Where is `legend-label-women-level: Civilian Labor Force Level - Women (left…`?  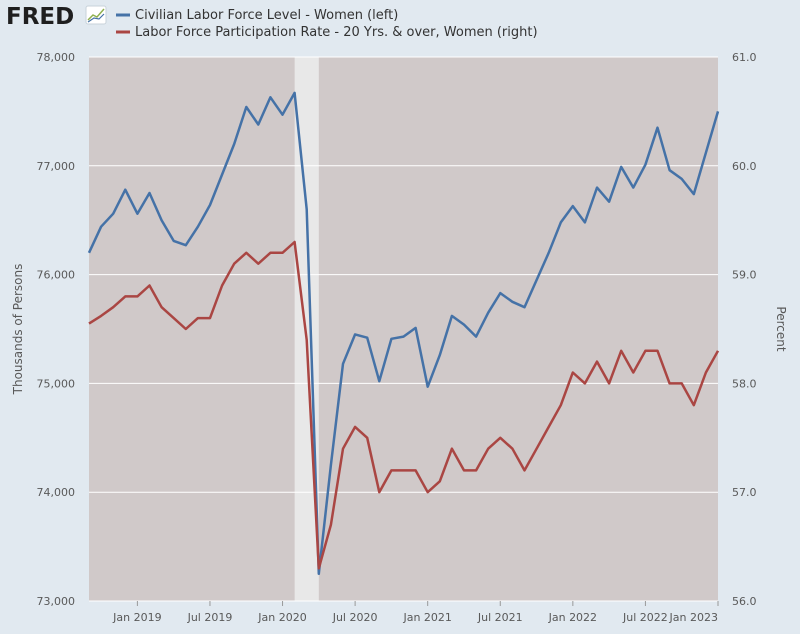 legend-label-women-level: Civilian Labor Force Level - Women (left… is located at coordinates (266, 15).